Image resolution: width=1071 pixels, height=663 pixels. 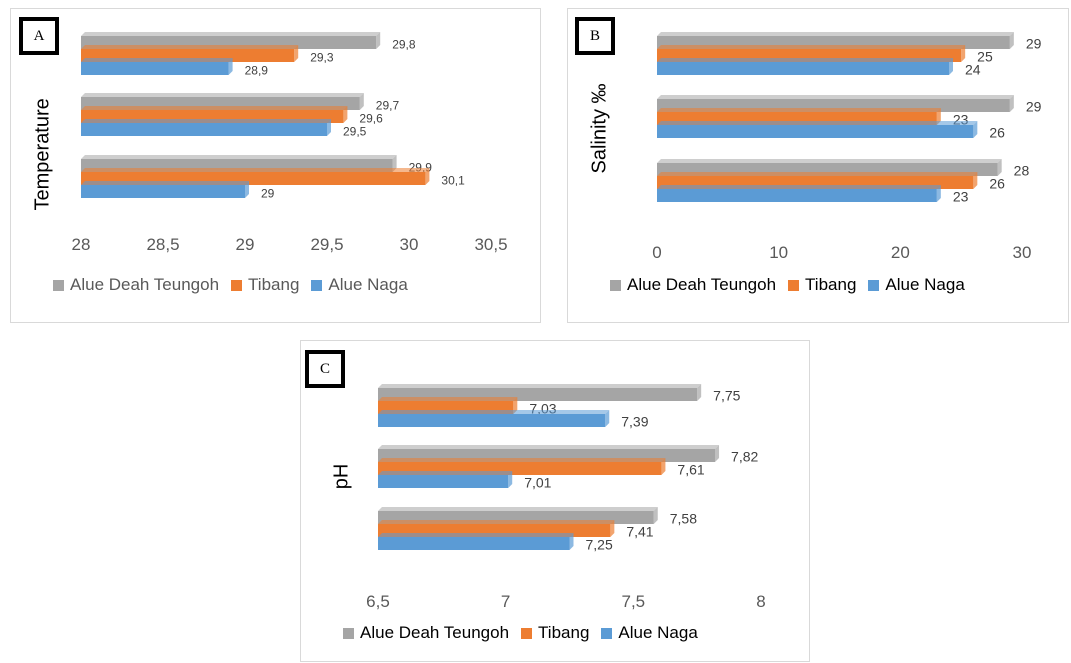 What do you see at coordinates (690, 470) in the screenshot?
I see `data-label-tibang: 7,61` at bounding box center [690, 470].